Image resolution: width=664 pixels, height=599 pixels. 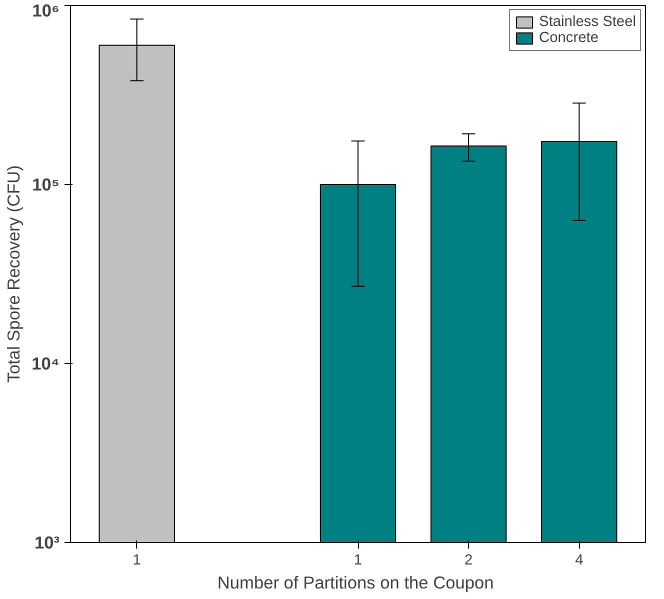 What do you see at coordinates (47, 542) in the screenshot?
I see `y-tick-label: 10³` at bounding box center [47, 542].